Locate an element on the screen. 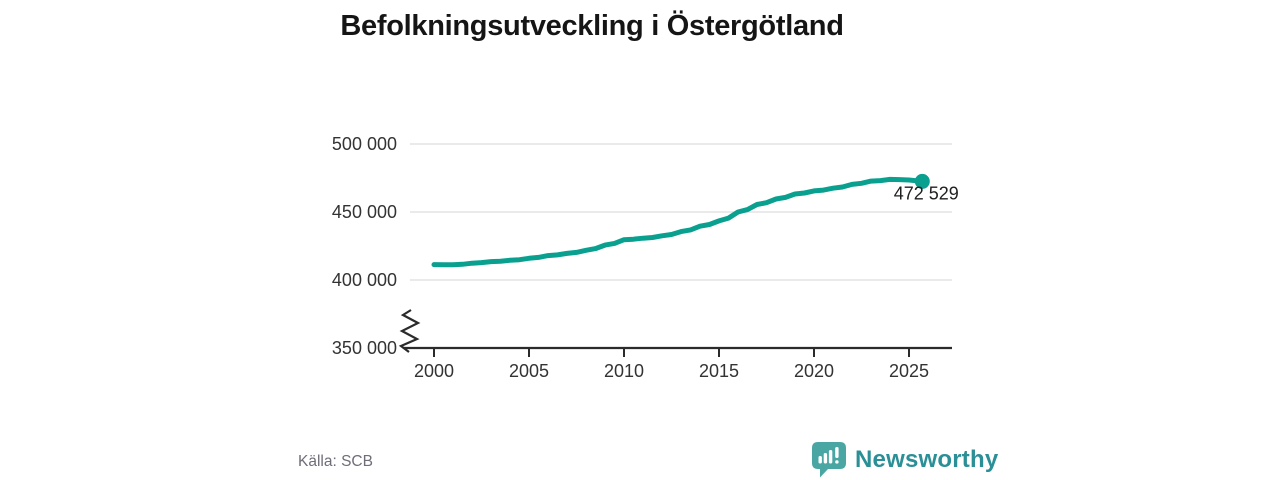 This screenshot has height=480, width=1280. latest-value-label: 472 529 is located at coordinates (926, 193).